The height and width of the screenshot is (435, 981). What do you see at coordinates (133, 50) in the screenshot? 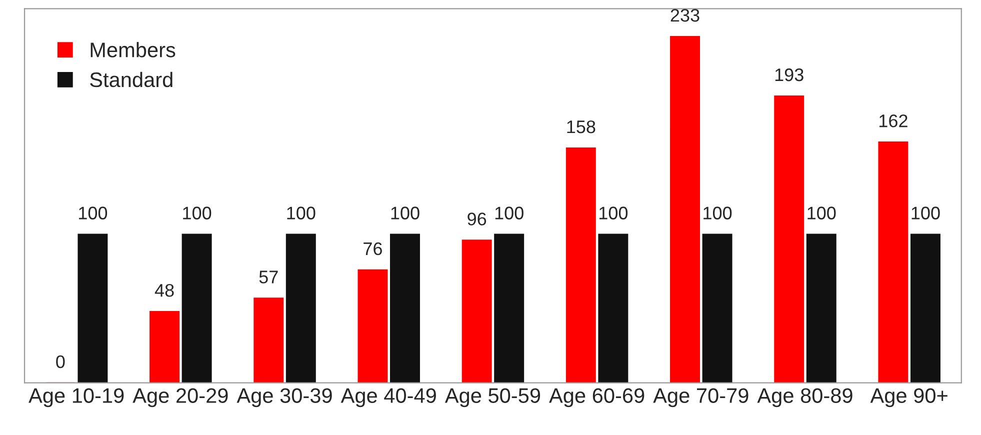
I see `legend-label: Members` at bounding box center [133, 50].